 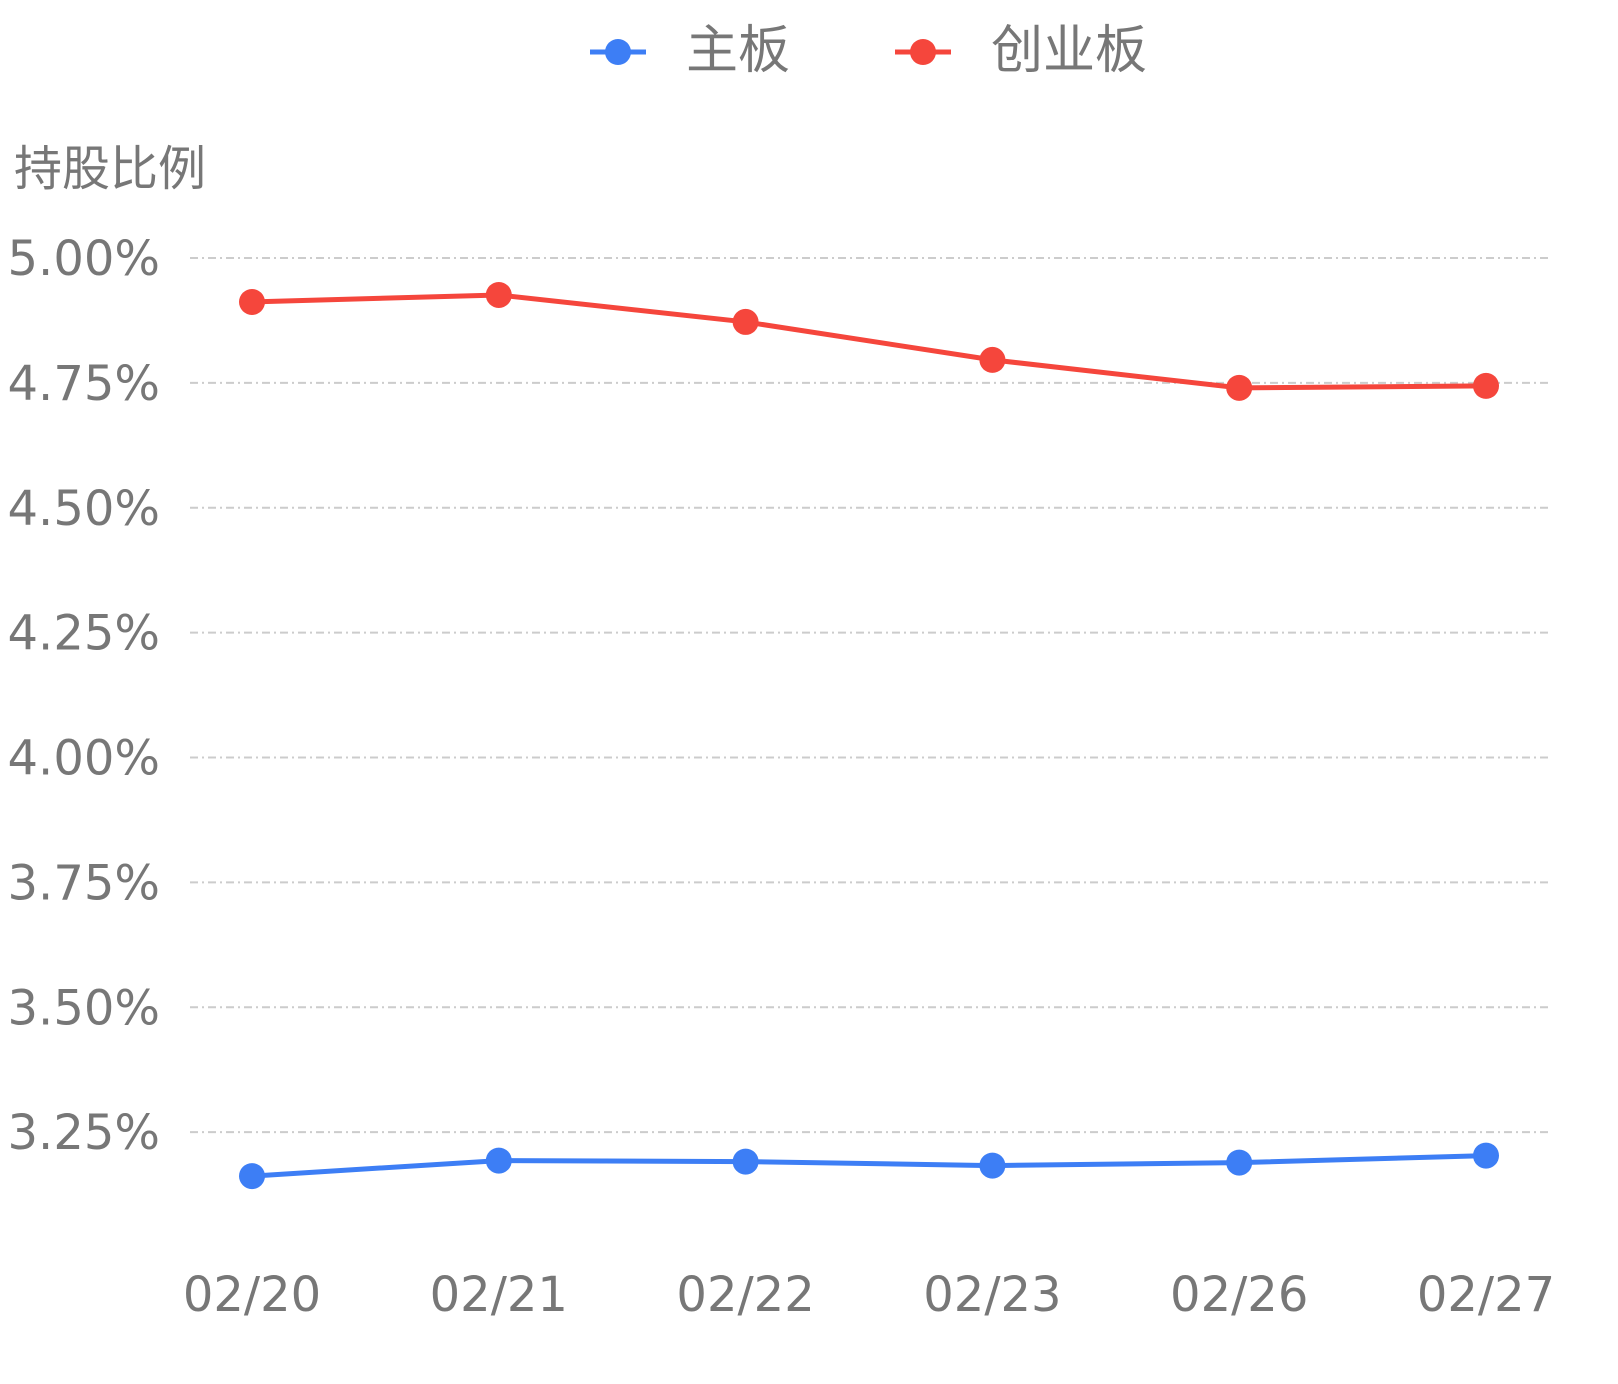 I want to click on x-tick-label: 02/22, so click(x=745, y=1295).